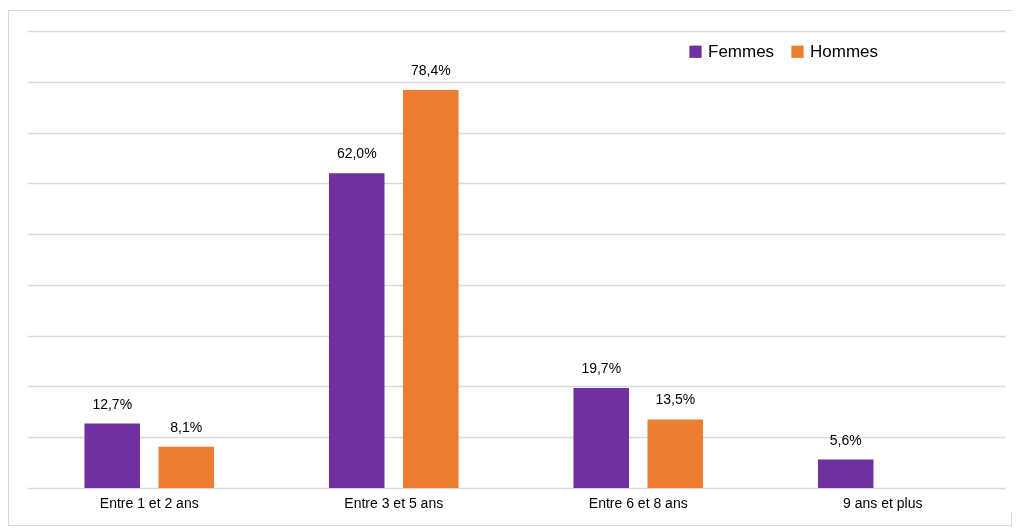 Image resolution: width=1022 pixels, height=530 pixels. What do you see at coordinates (394, 502) in the screenshot?
I see `x-tick-label: Entre 3 et 5 ans` at bounding box center [394, 502].